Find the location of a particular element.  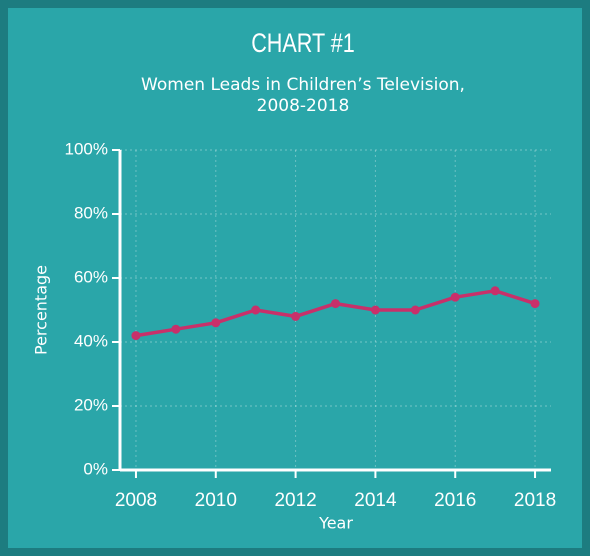

chart-subtitle: 2008-2018 is located at coordinates (303, 106).